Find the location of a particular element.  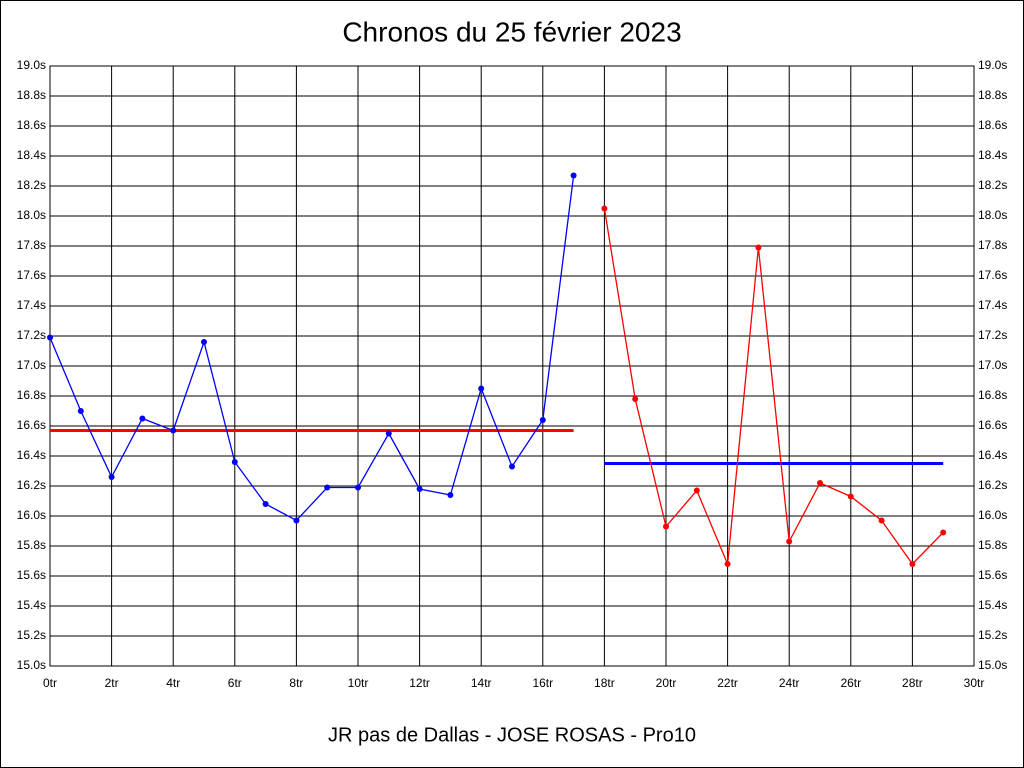

y2-tick-label: 17.4s is located at coordinates (992, 305).